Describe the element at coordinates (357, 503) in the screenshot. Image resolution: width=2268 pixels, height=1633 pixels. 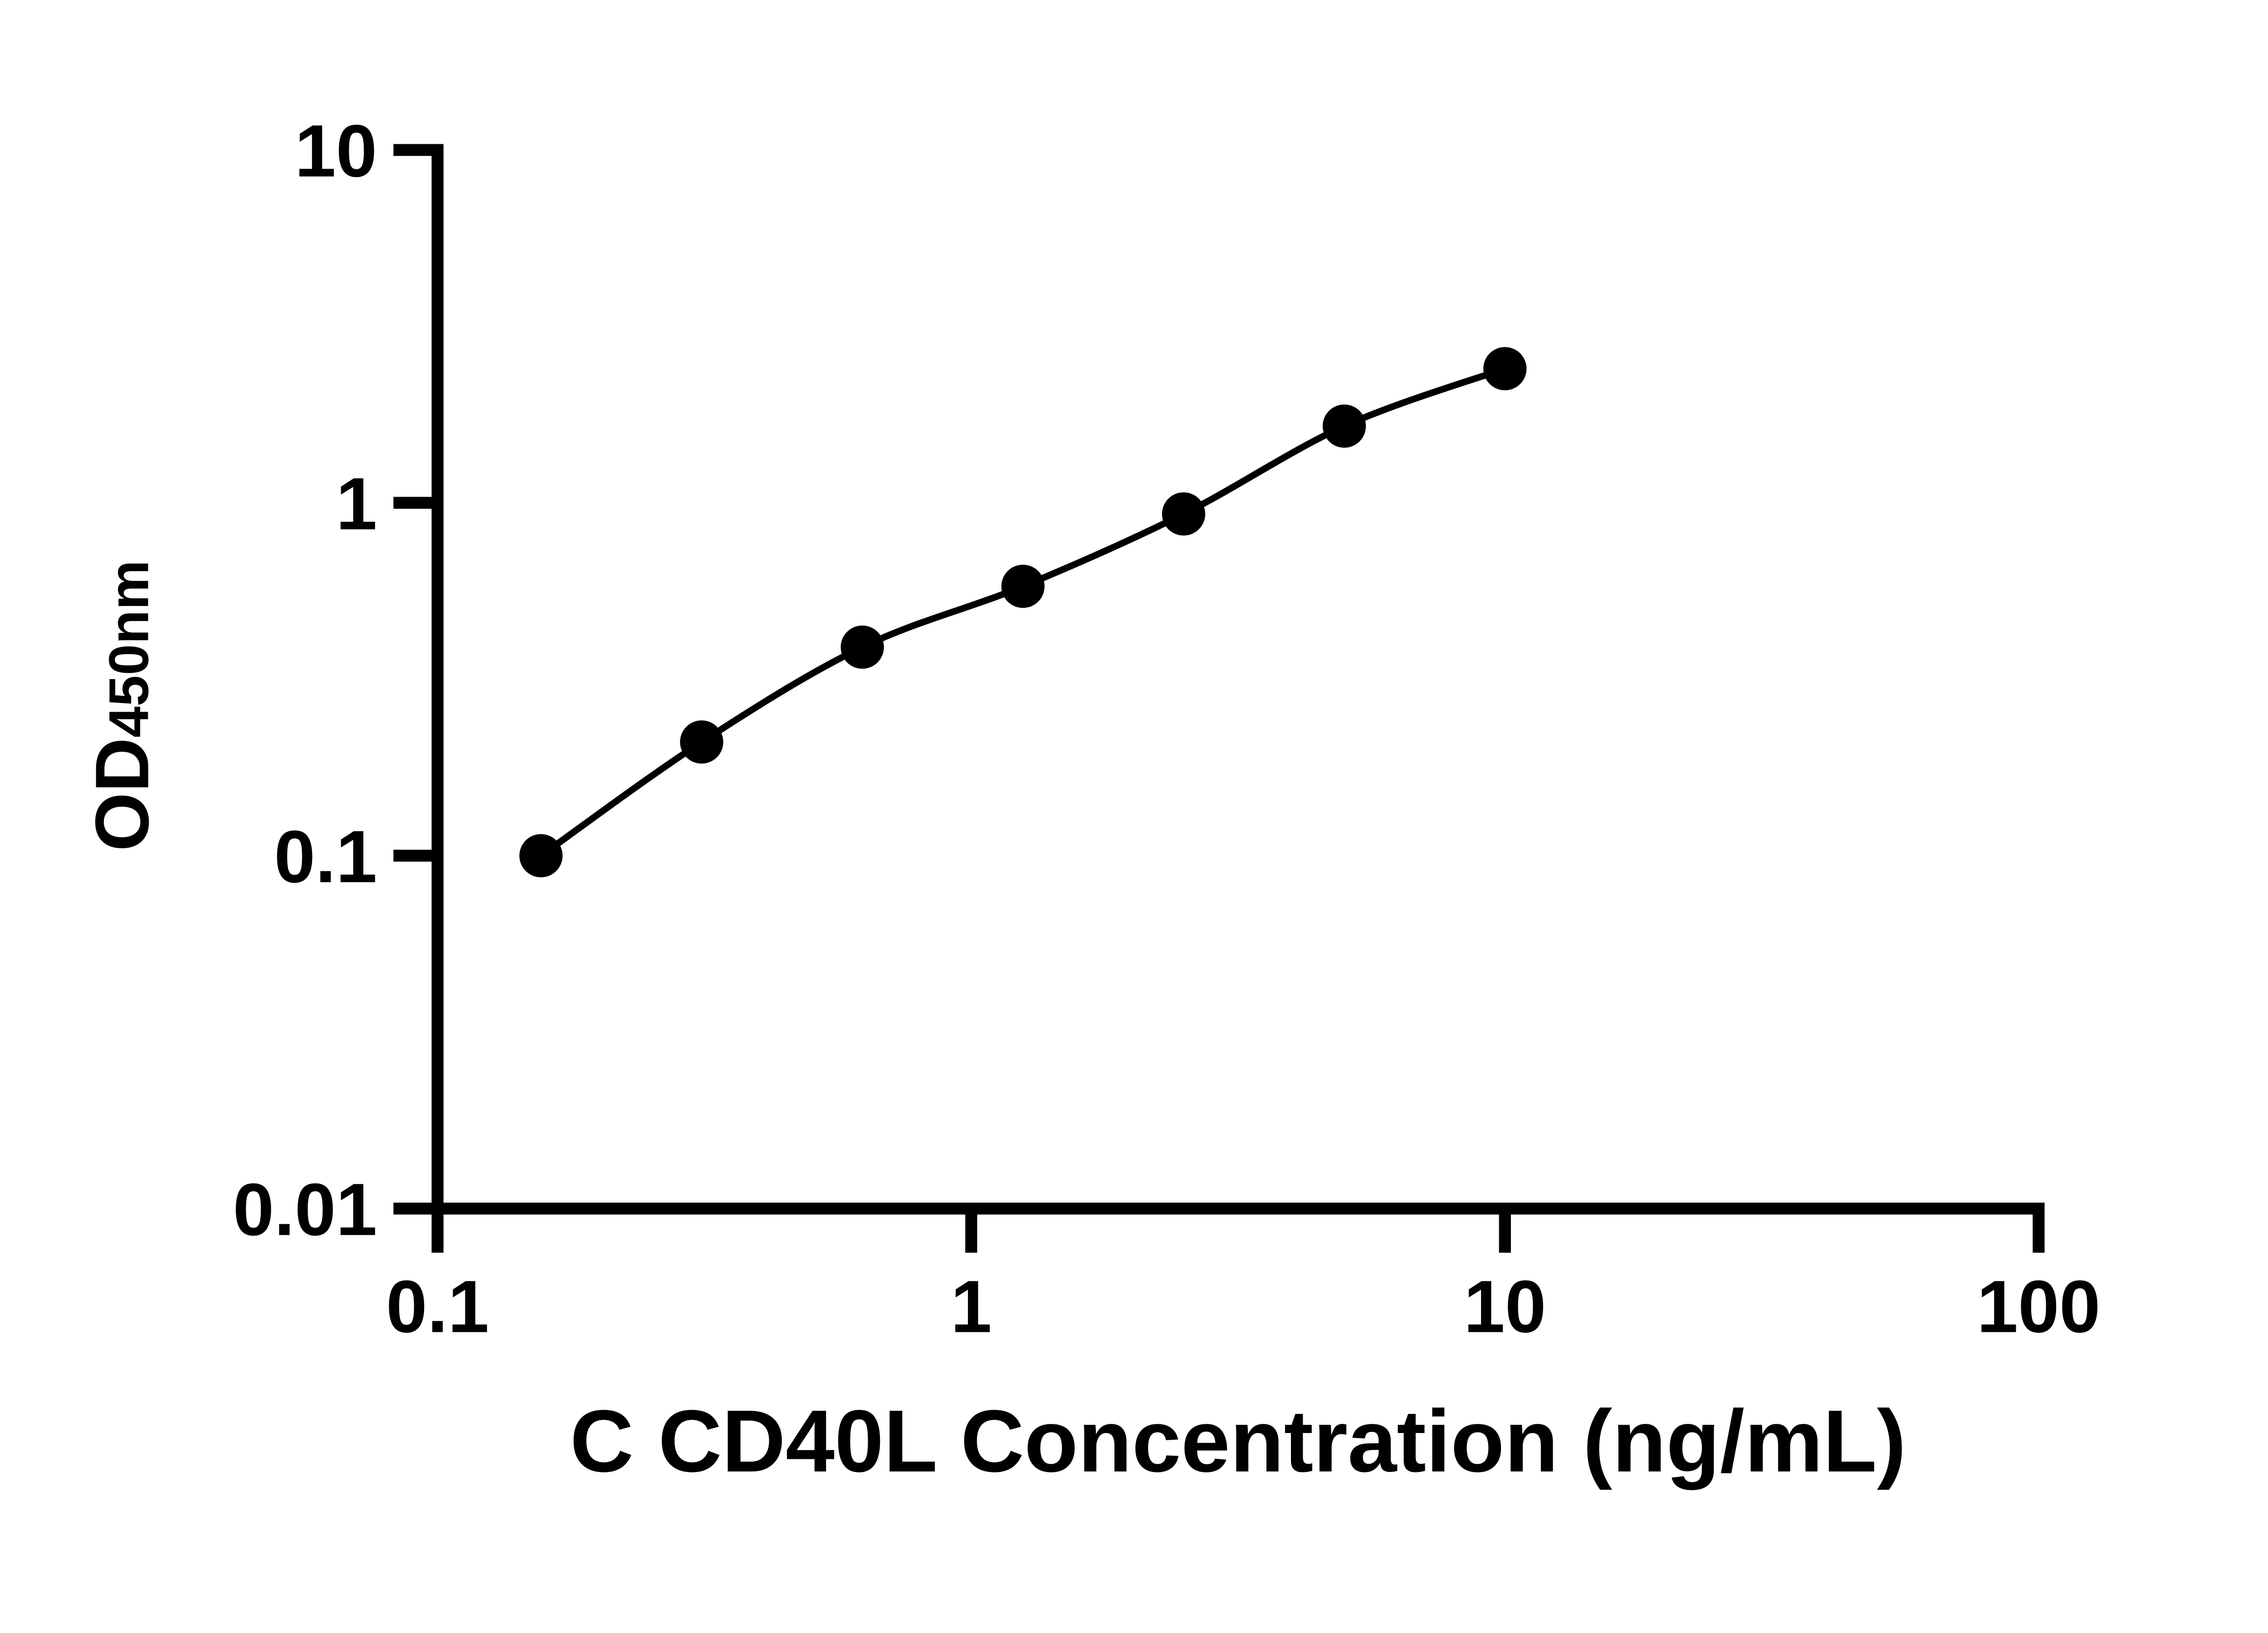
I see `y-tick-label: 1` at that location.